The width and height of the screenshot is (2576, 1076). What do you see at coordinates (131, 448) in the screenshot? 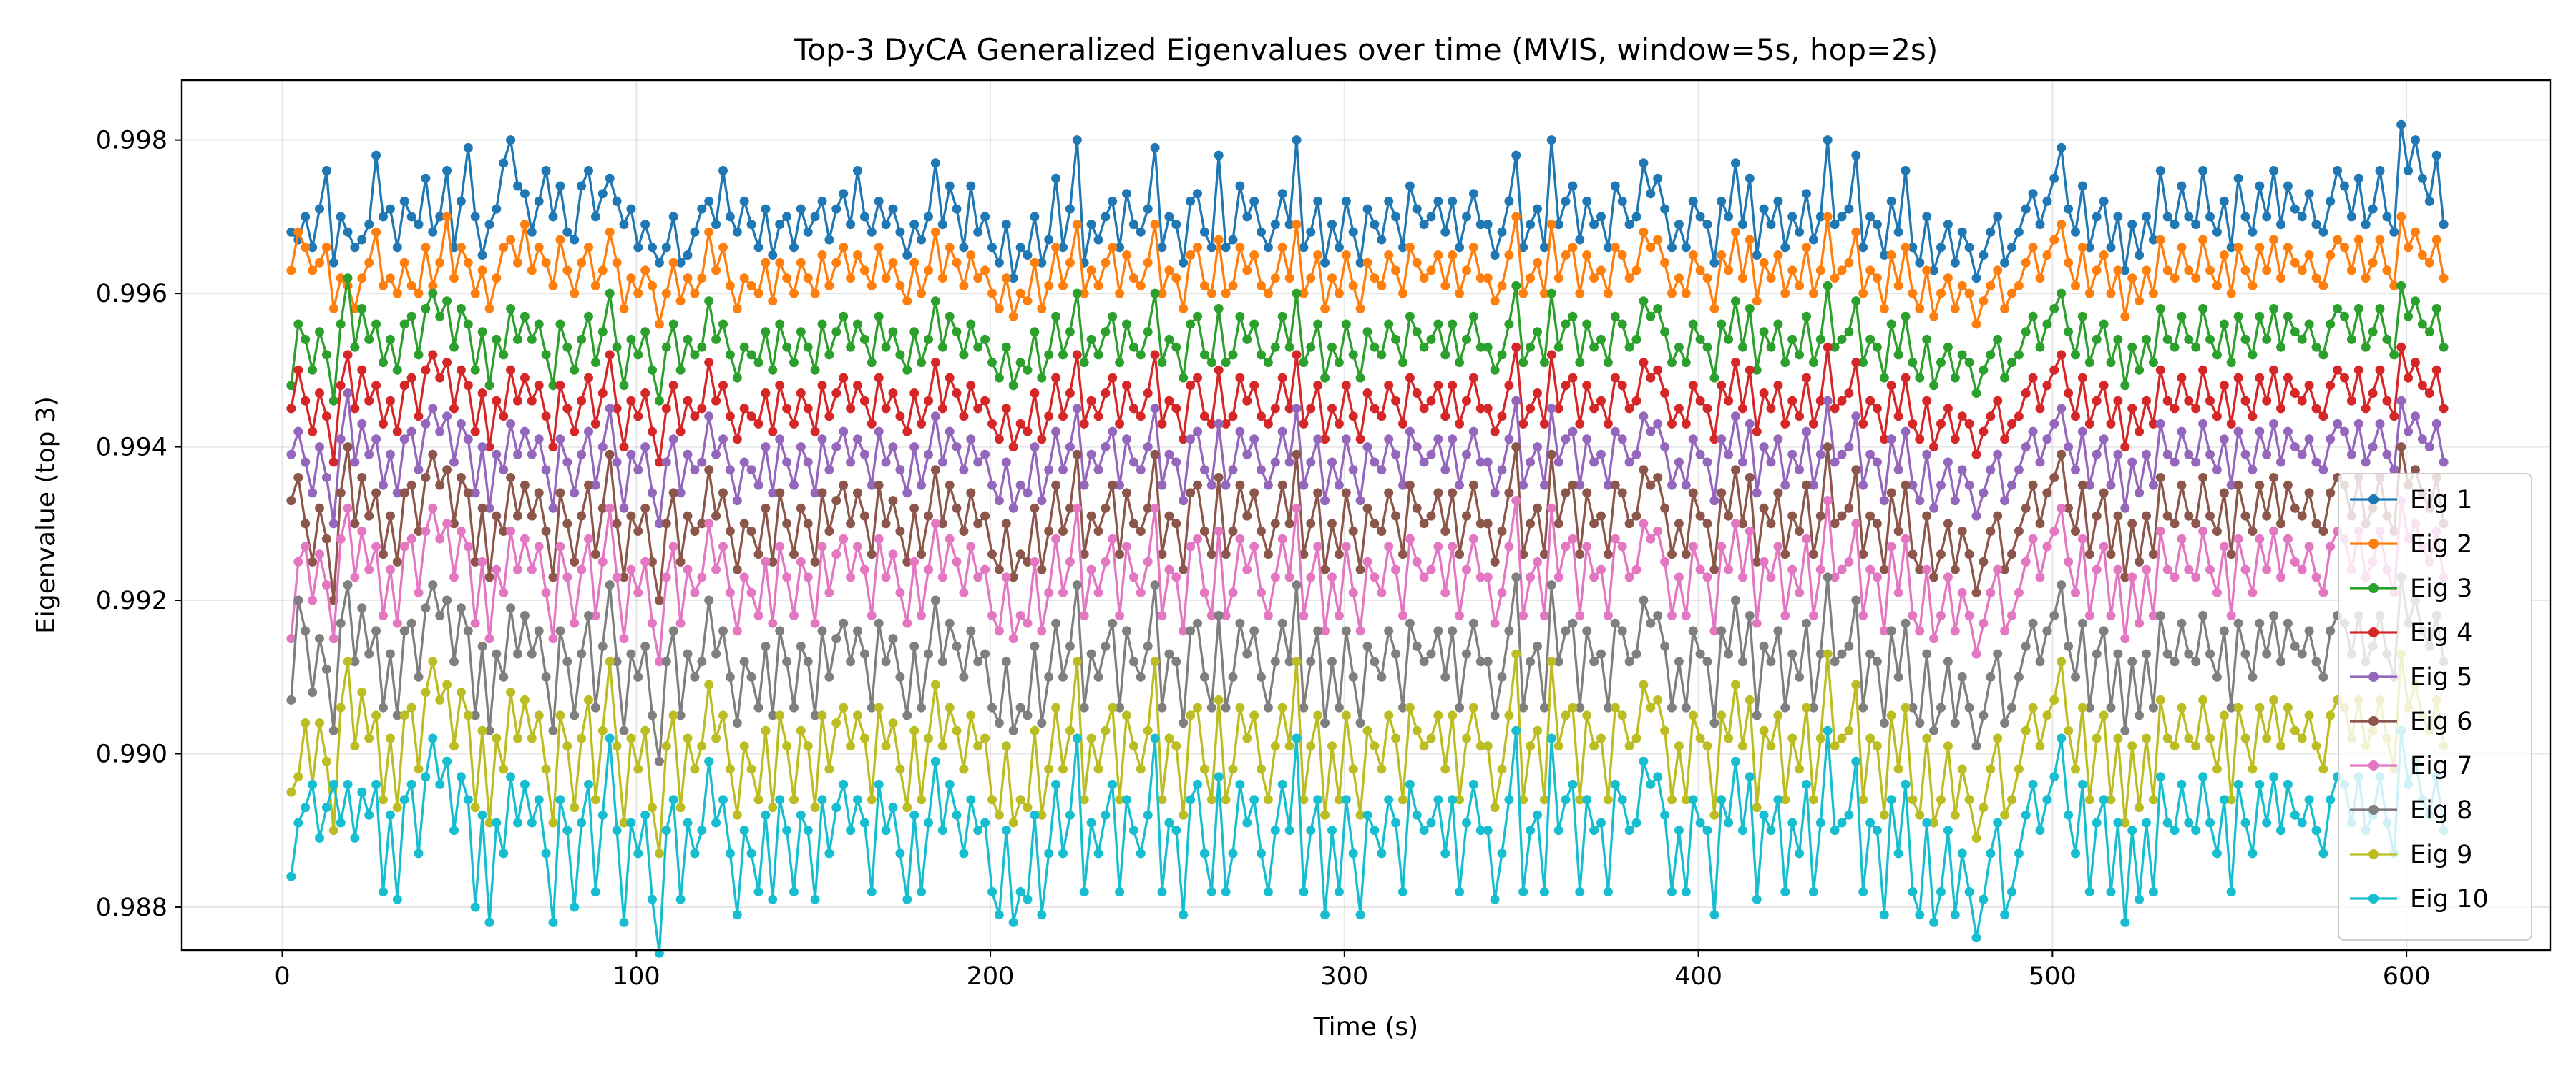
I see `y-tick-label: 0.994` at bounding box center [131, 448].